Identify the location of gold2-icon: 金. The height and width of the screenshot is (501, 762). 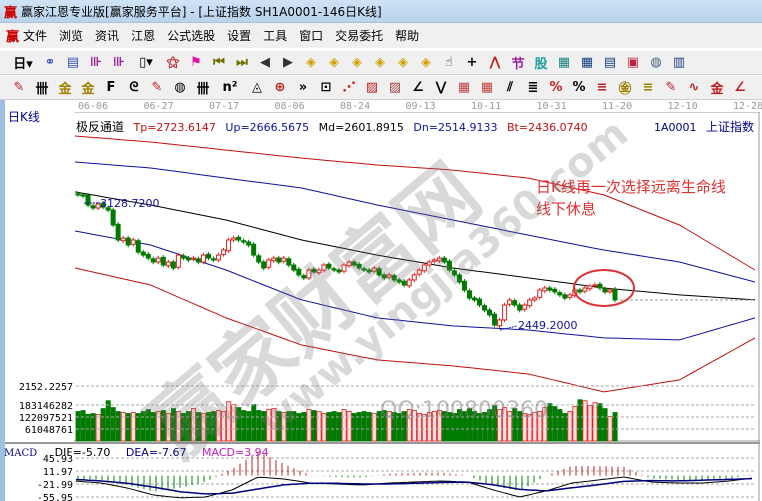
(88, 89).